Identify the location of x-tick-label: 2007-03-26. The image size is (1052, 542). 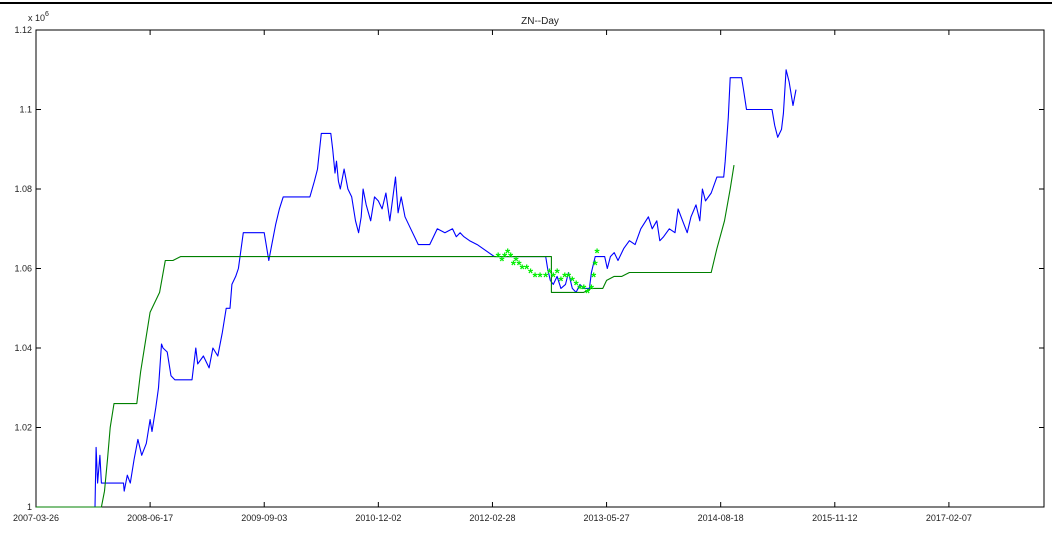
(36, 518).